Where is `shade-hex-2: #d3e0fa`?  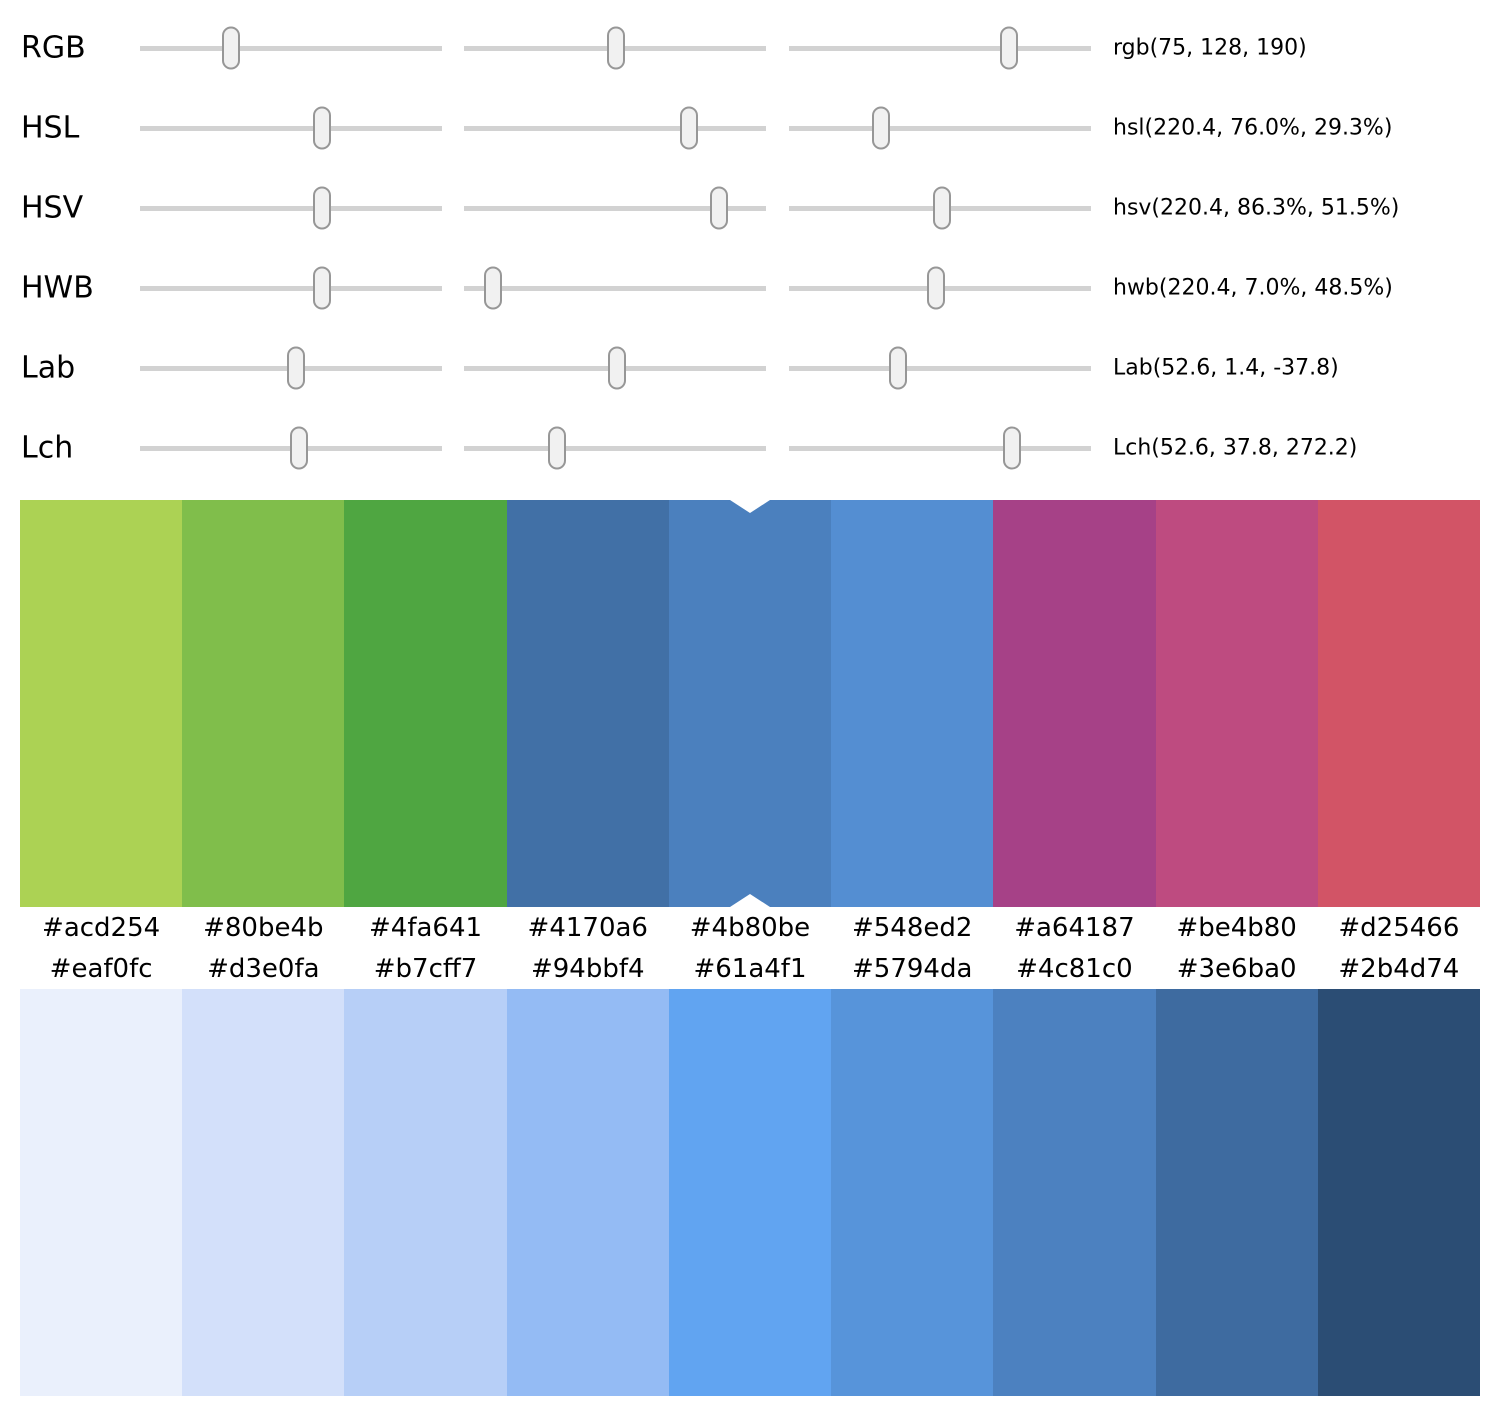 shade-hex-2: #d3e0fa is located at coordinates (263, 969).